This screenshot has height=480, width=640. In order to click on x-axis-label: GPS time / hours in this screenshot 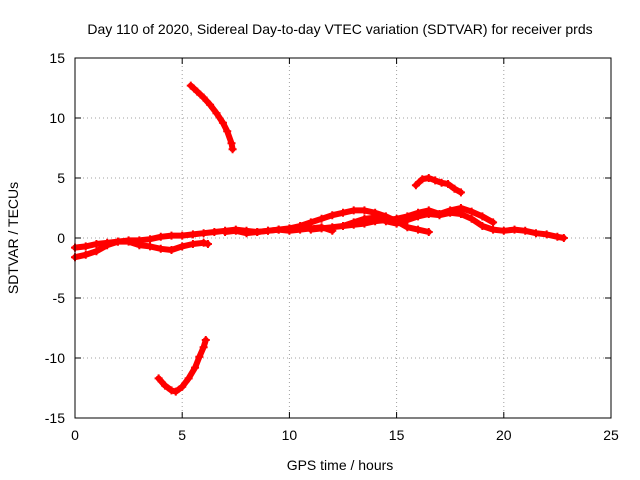, I will do `click(340, 465)`.